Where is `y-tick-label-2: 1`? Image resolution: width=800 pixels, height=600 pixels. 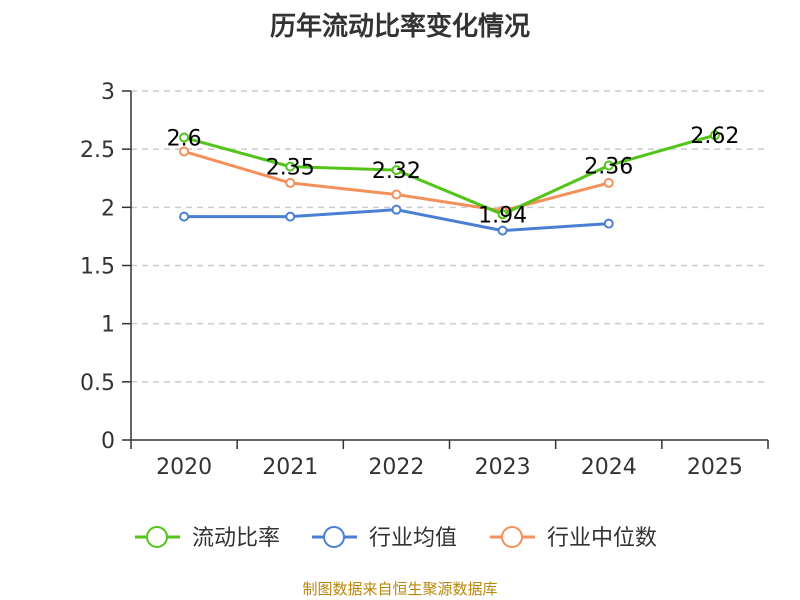
y-tick-label-2: 1 is located at coordinates (108, 325).